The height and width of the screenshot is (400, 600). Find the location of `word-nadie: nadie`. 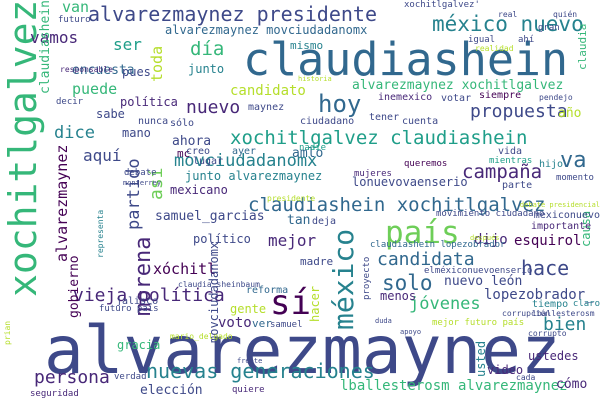

word-nadie: nadie is located at coordinates (313, 148).